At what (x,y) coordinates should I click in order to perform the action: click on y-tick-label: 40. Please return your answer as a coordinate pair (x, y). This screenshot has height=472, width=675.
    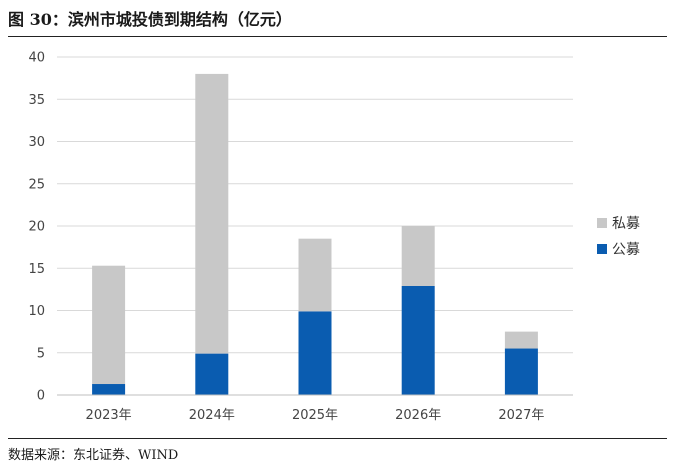
    Looking at the image, I should click on (36, 58).